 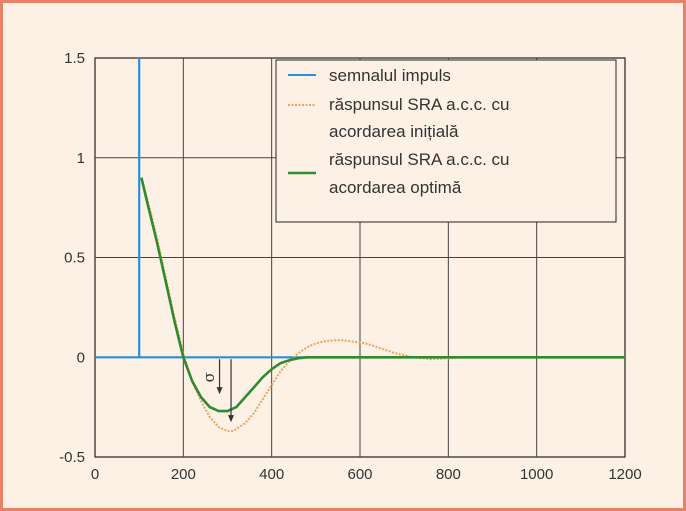 What do you see at coordinates (395, 187) in the screenshot?
I see `legend-label-optimal-line2: acordarea optimă` at bounding box center [395, 187].